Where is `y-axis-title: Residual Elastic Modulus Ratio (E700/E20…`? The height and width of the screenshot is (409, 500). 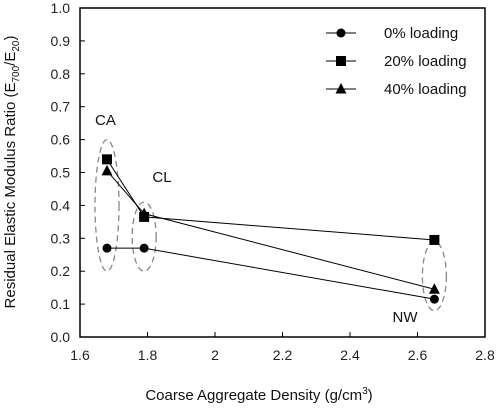
y-axis-title: Residual Elastic Modulus Ratio (E700/E20… is located at coordinates (12, 172).